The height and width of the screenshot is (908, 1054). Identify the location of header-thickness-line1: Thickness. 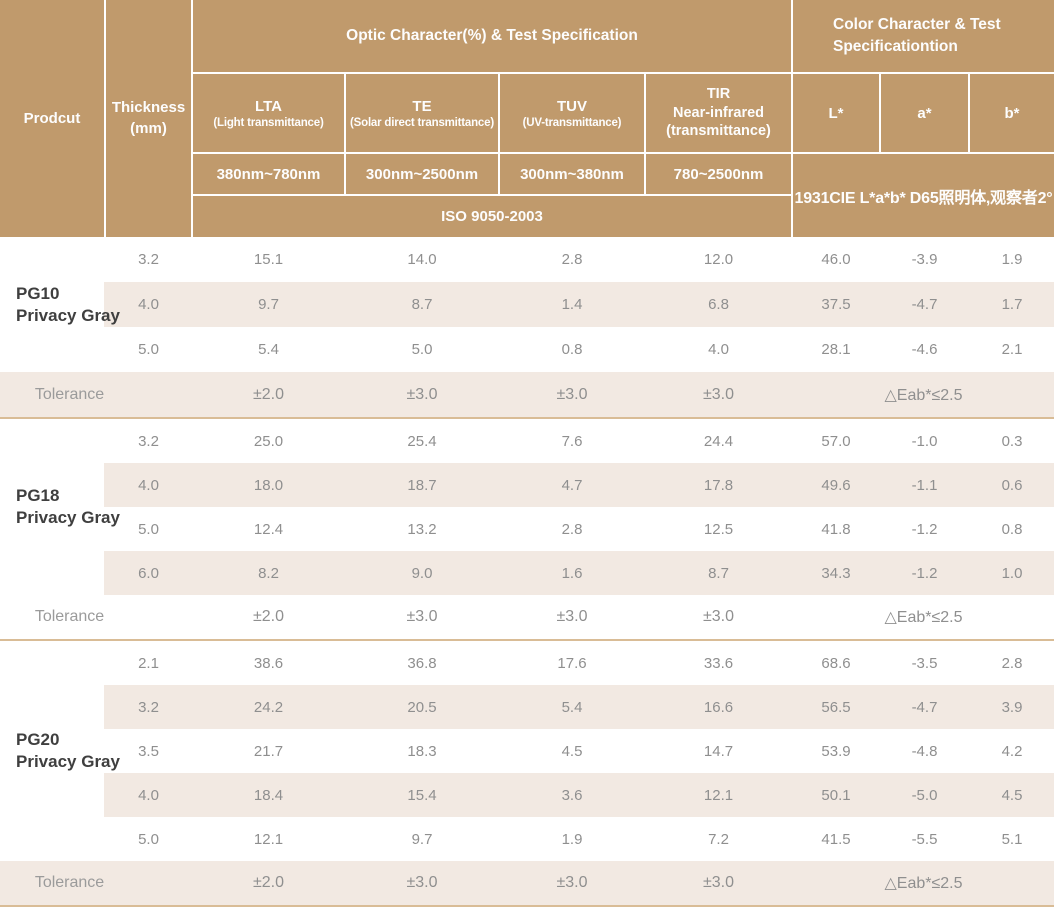
(148, 108).